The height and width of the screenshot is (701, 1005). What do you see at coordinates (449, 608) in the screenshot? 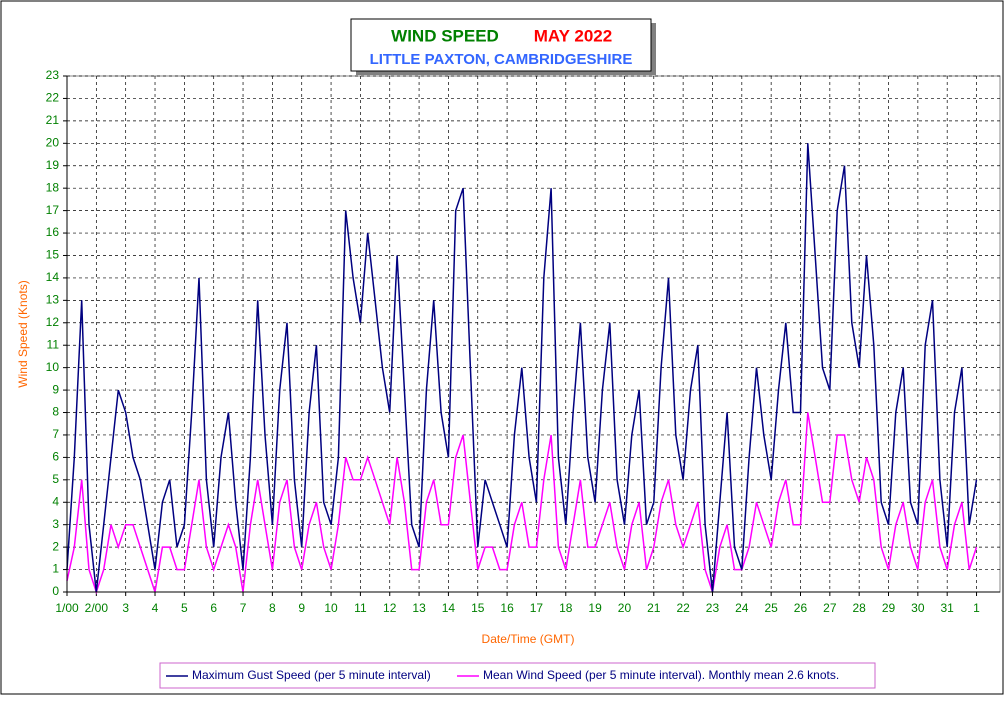
I see `x-tick-label: 14` at bounding box center [449, 608].